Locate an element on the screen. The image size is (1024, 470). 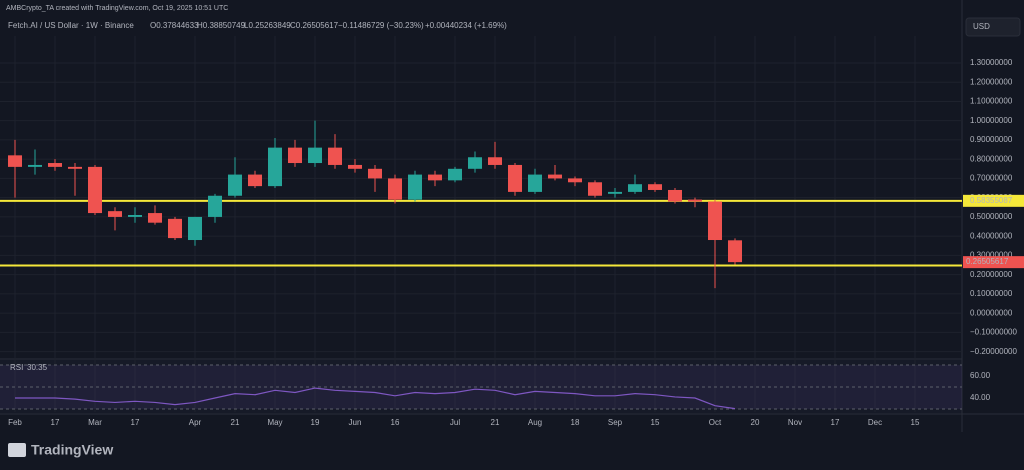
currency: USD is located at coordinates (981, 26).